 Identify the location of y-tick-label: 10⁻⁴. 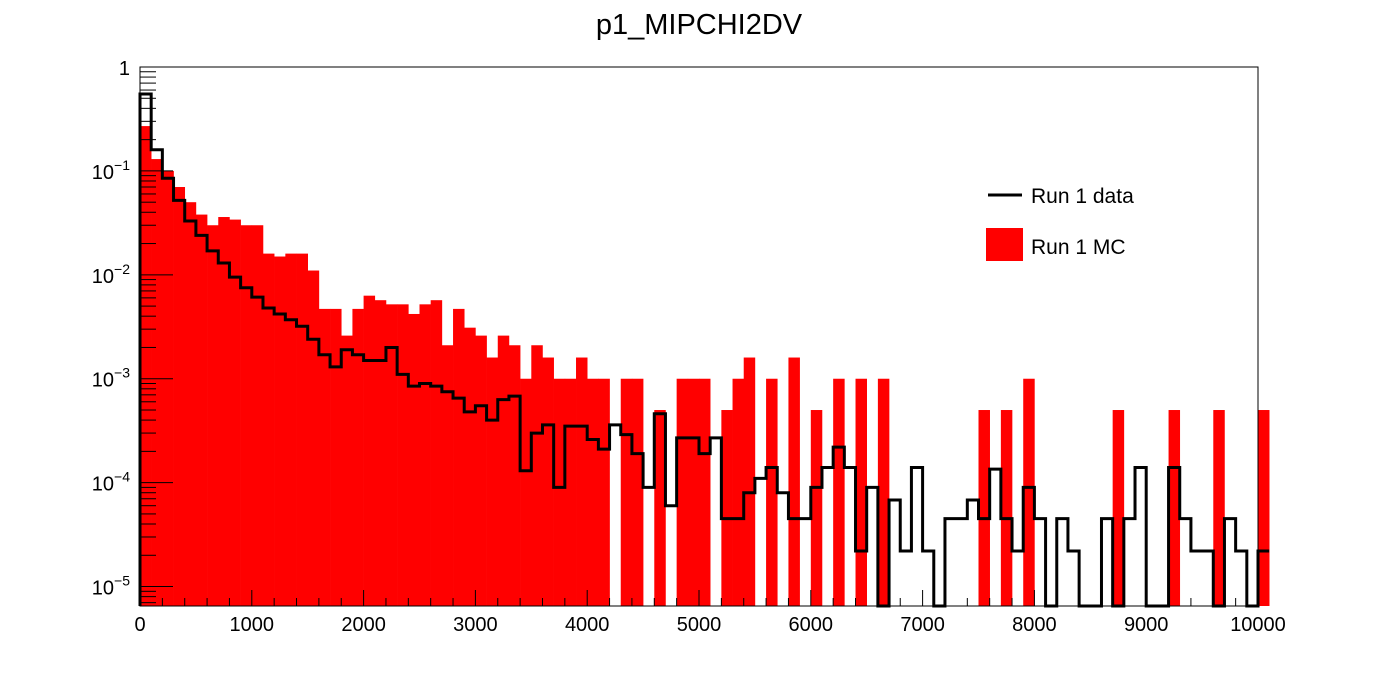
(111, 482).